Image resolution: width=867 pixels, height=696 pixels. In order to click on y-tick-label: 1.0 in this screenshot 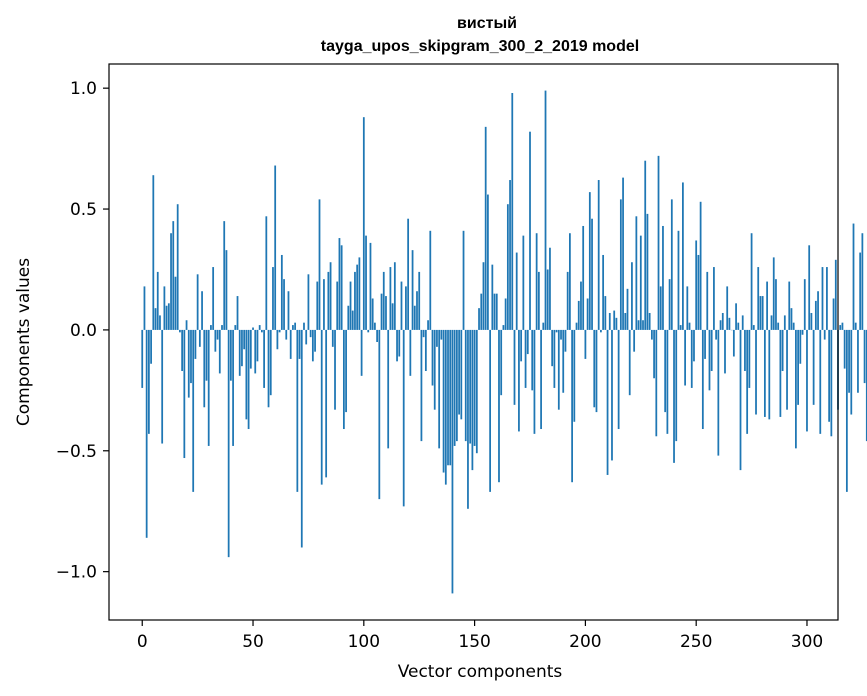, I will do `click(83, 89)`.